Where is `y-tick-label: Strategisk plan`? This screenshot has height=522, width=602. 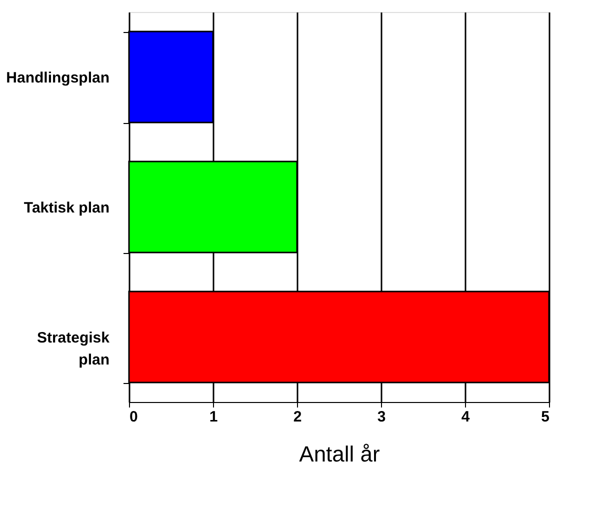
y-tick-label: Strategisk plan is located at coordinates (73, 349).